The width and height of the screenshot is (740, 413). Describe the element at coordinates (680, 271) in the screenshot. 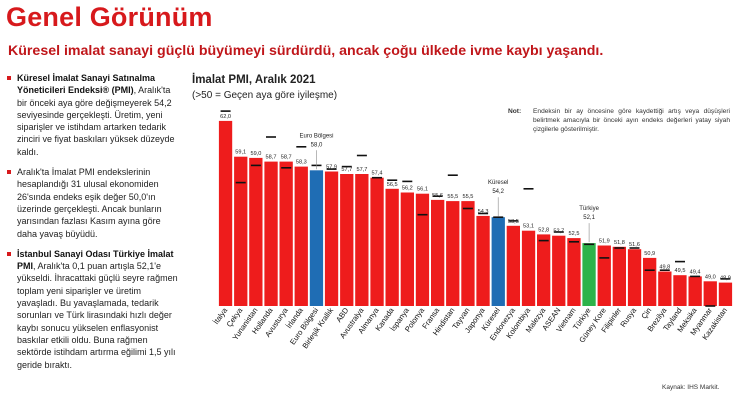

I see `data-label: 49,5` at that location.